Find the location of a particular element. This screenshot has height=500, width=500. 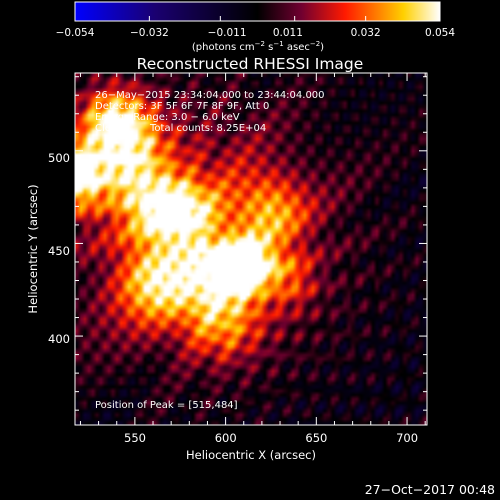

y-tick-label: 400 is located at coordinates (59, 339).